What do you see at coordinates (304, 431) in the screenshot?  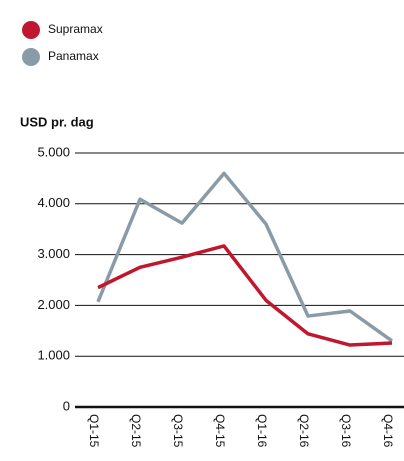 I see `x-tick-label: Q2-16` at bounding box center [304, 431].